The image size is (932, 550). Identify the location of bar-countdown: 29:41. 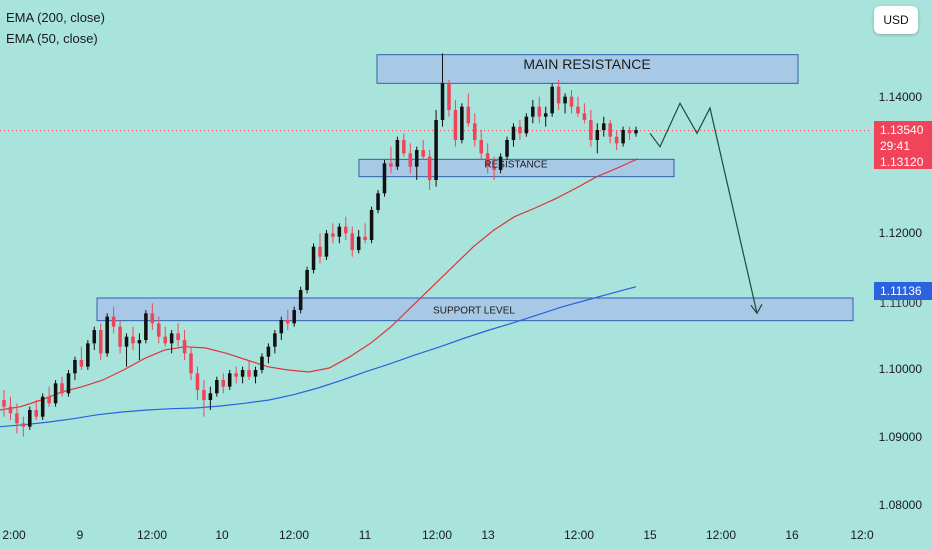
(895, 146).